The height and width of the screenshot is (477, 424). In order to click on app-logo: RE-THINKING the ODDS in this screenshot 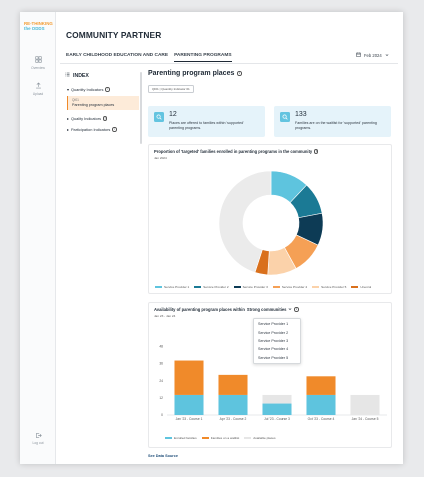, I will do `click(38, 26)`.